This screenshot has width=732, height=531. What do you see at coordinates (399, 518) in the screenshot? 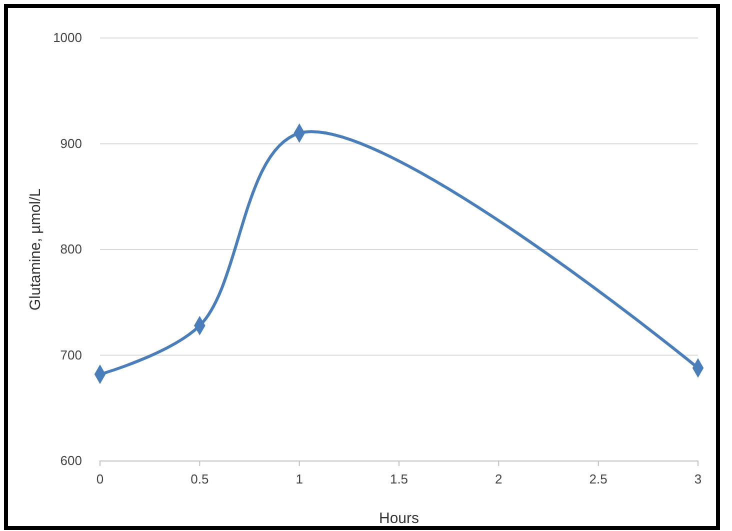
I see `x-axis-title: Hours` at bounding box center [399, 518].